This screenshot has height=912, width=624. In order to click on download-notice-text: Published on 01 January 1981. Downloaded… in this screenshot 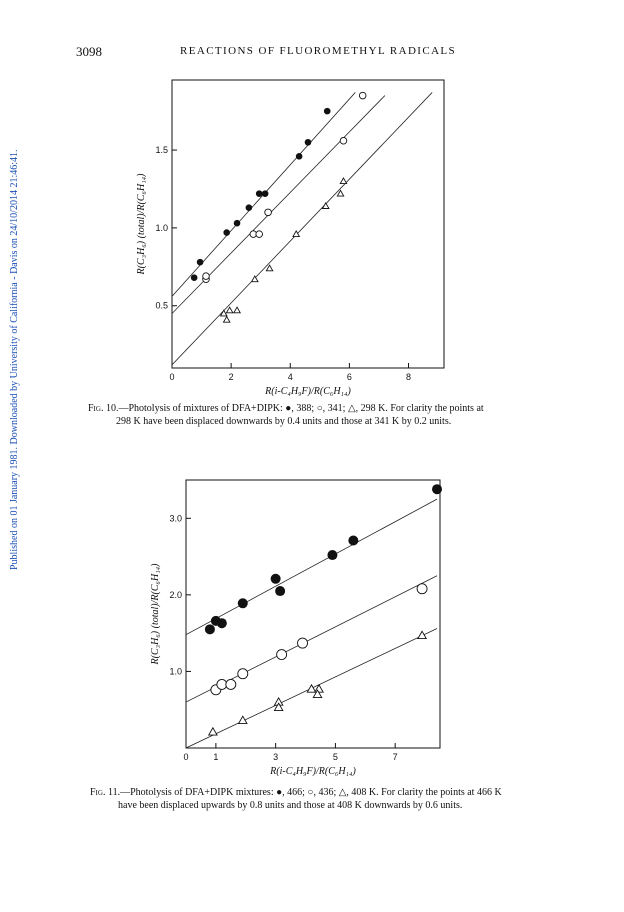, I will do `click(14, 359)`.